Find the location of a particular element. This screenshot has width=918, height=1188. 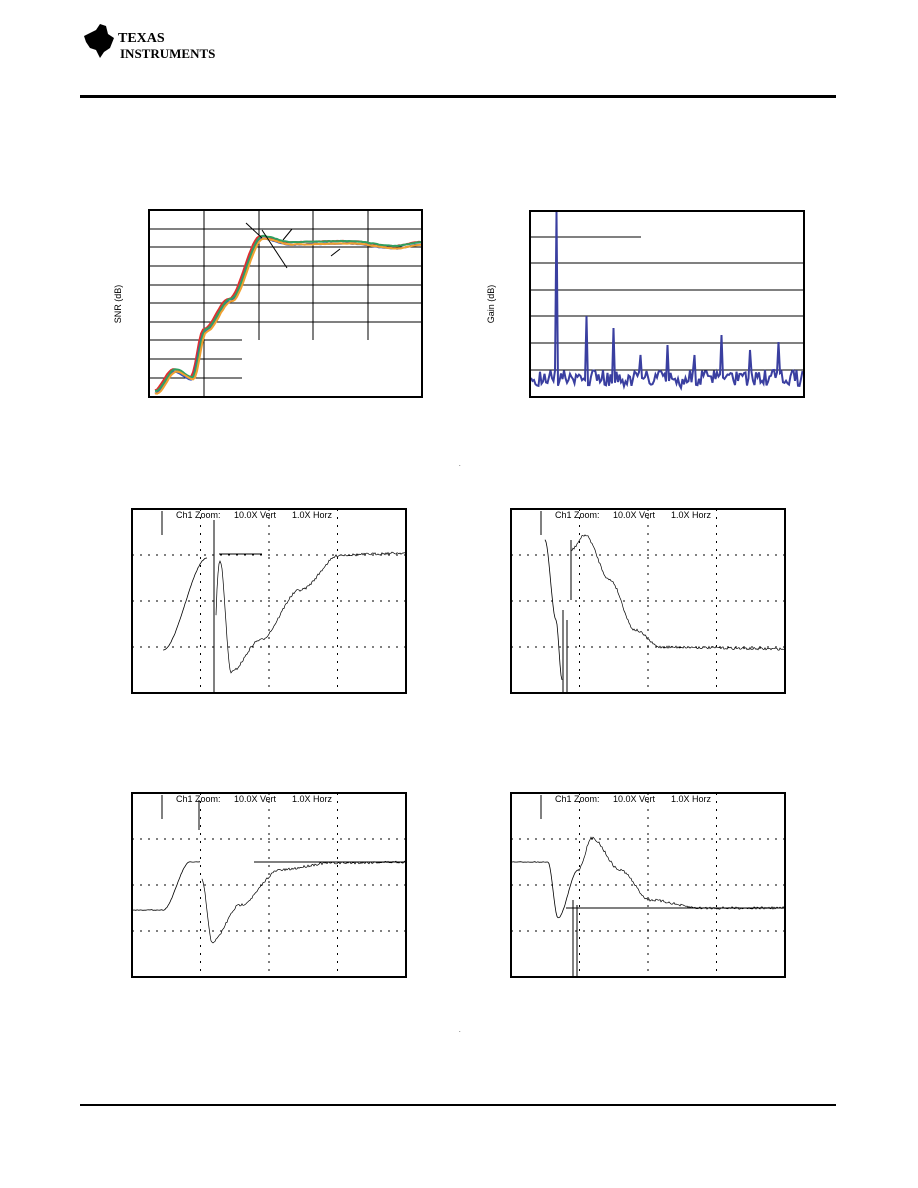

y-axis-label: SNR (dB) is located at coordinates (118, 304).